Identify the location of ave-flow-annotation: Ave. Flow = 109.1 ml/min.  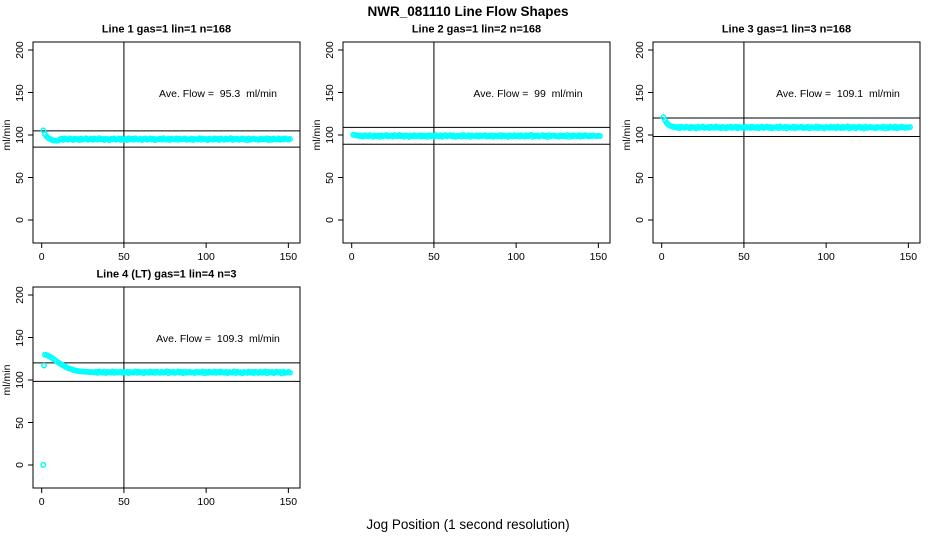
(838, 93).